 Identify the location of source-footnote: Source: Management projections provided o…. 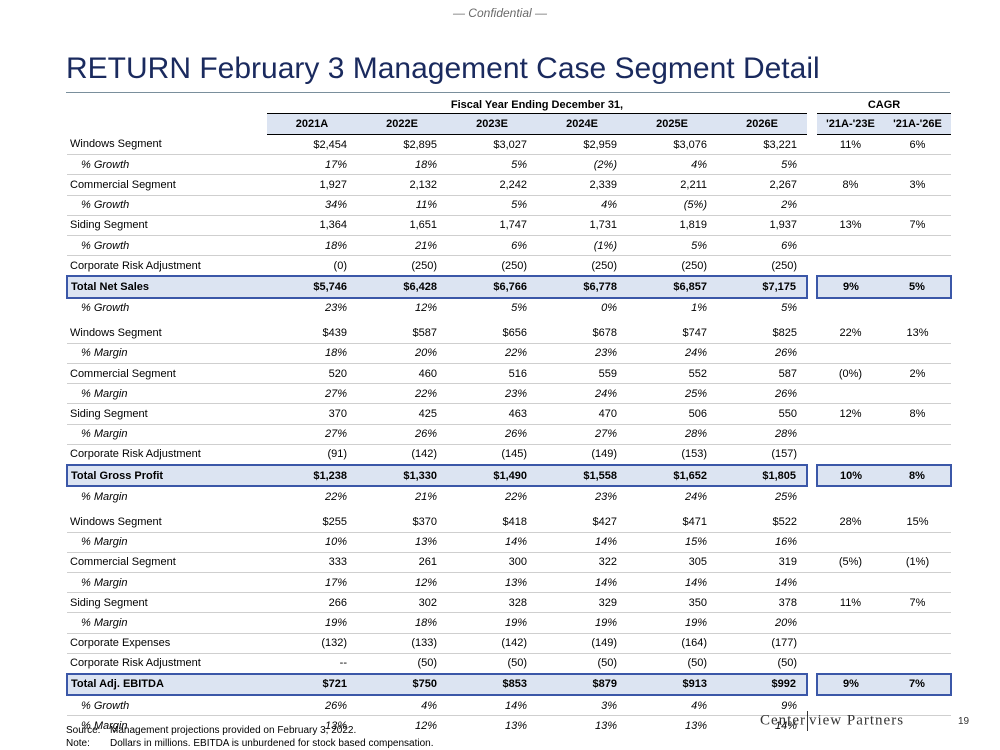
(211, 730).